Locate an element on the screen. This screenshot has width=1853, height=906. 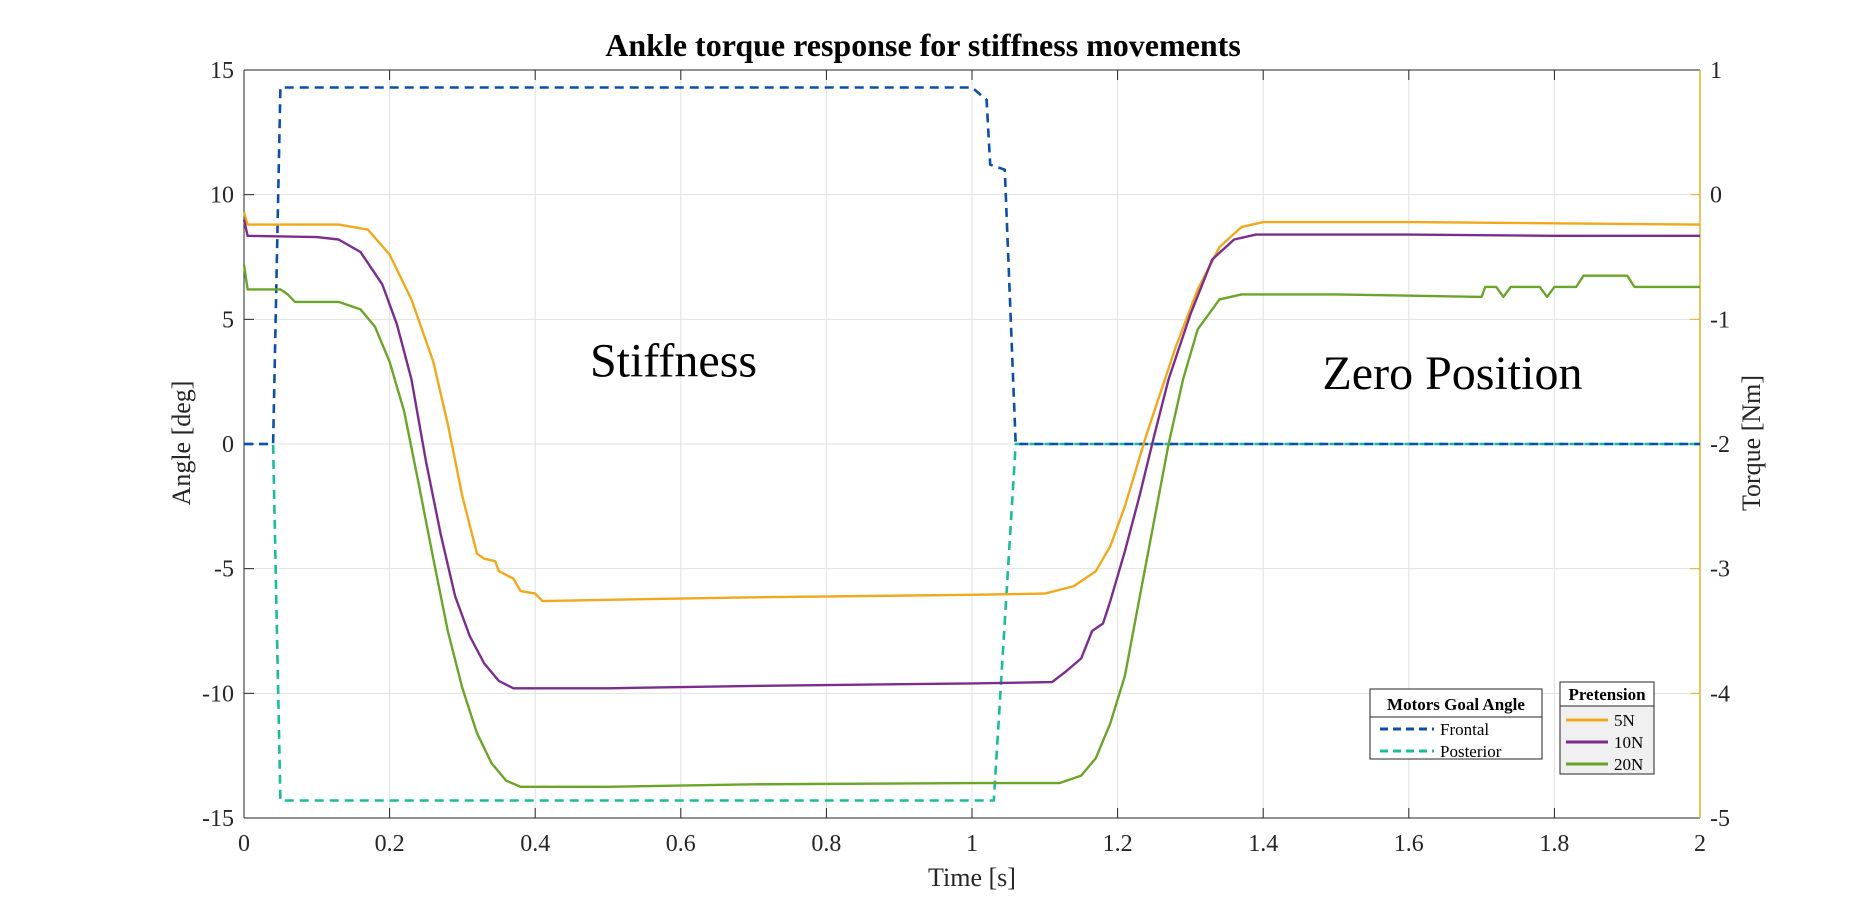
x-tick-label: 1.6 is located at coordinates (1409, 844).